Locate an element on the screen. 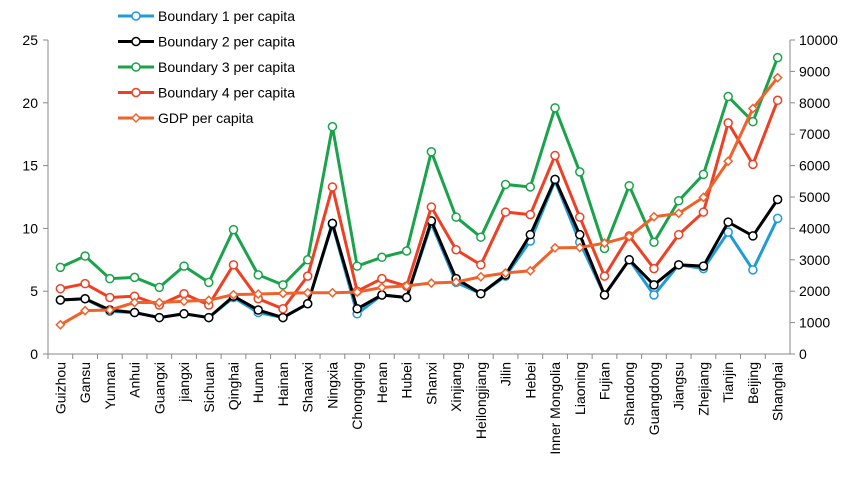 The image size is (843, 493). y2-tick-label: 8000 is located at coordinates (814, 103).